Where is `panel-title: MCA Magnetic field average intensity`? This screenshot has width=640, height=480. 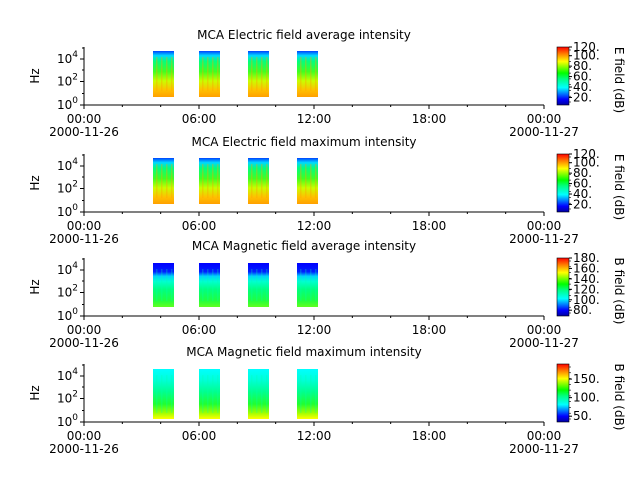 panel-title: MCA Magnetic field average intensity is located at coordinates (304, 246).